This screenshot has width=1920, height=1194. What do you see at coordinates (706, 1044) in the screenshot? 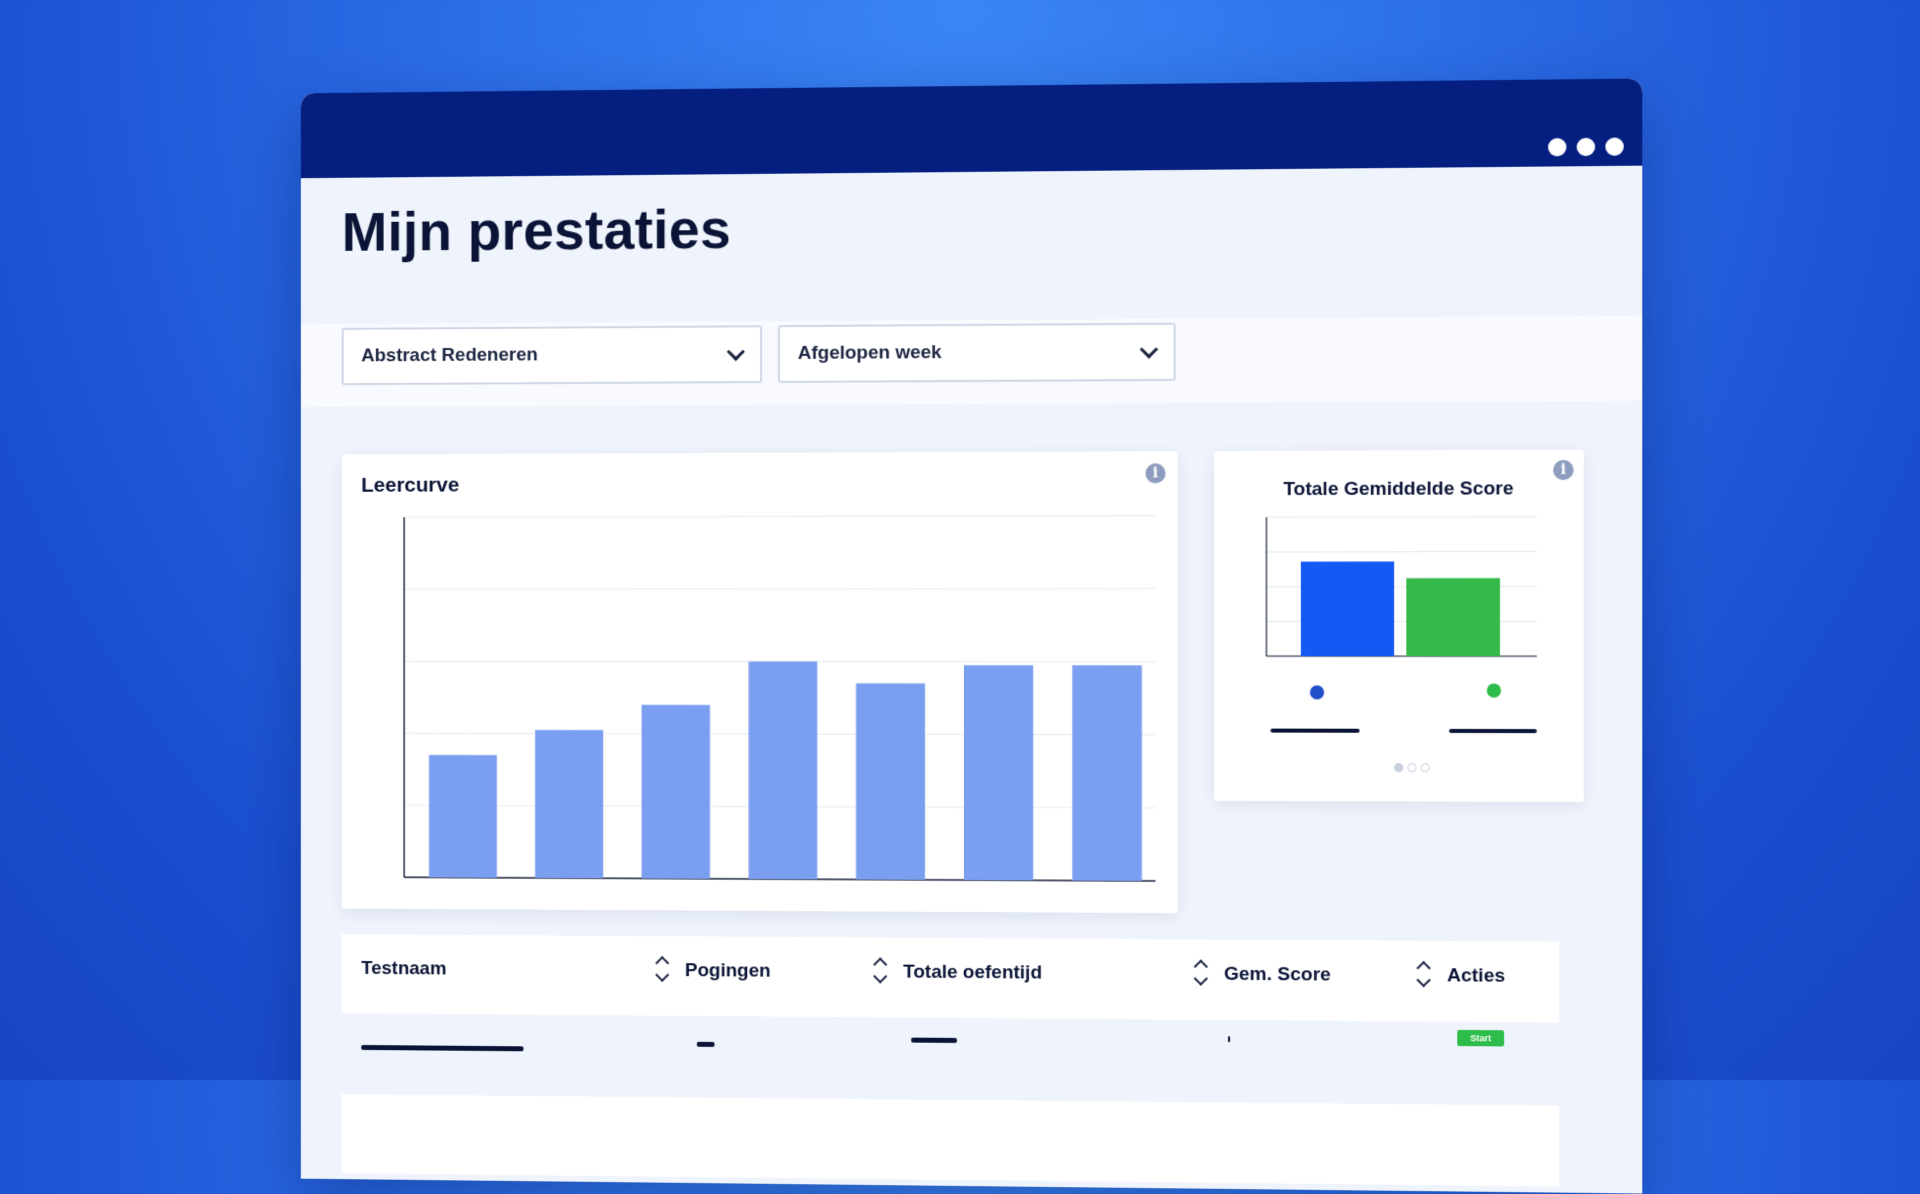
I see `pogingen-placeholder` at bounding box center [706, 1044].